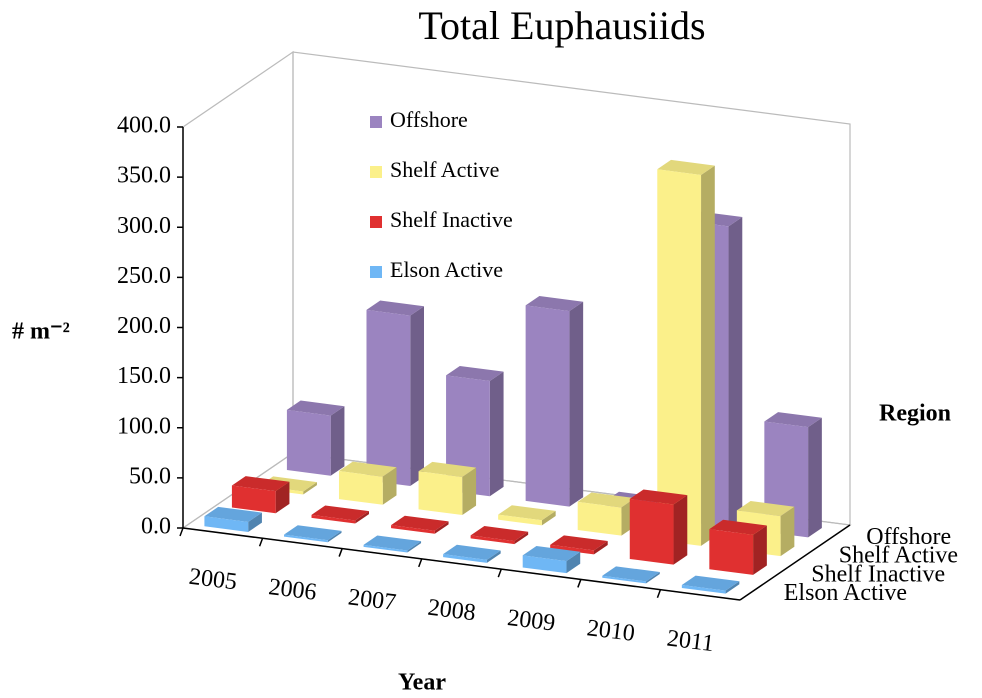  I want to click on y-tick-label: 100.0, so click(144, 426).